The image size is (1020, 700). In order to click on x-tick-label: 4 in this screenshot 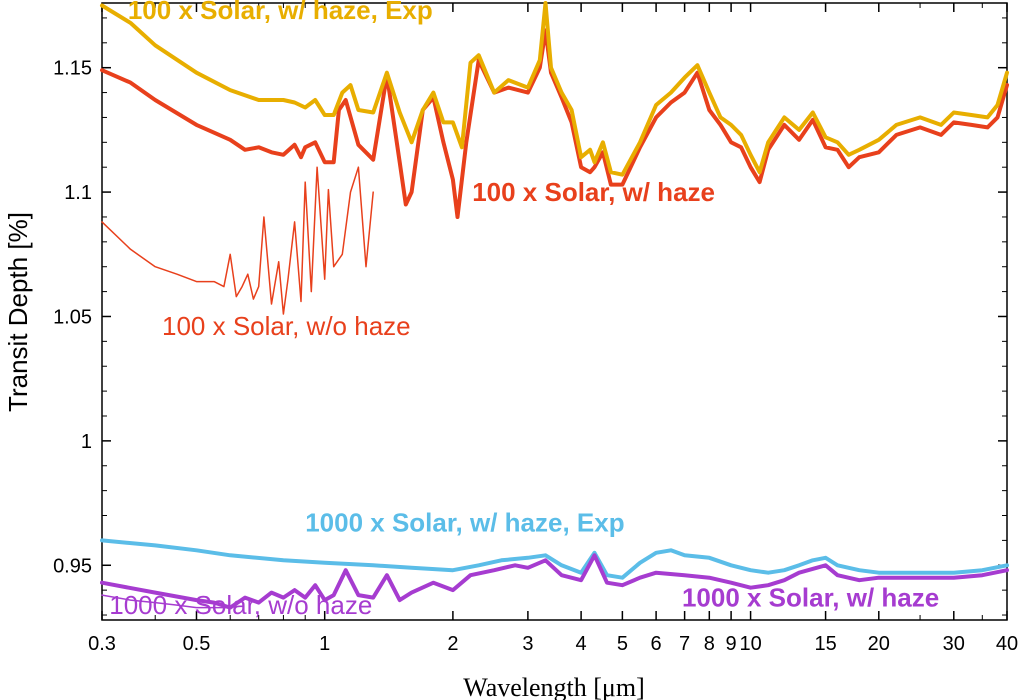, I will do `click(581, 644)`.